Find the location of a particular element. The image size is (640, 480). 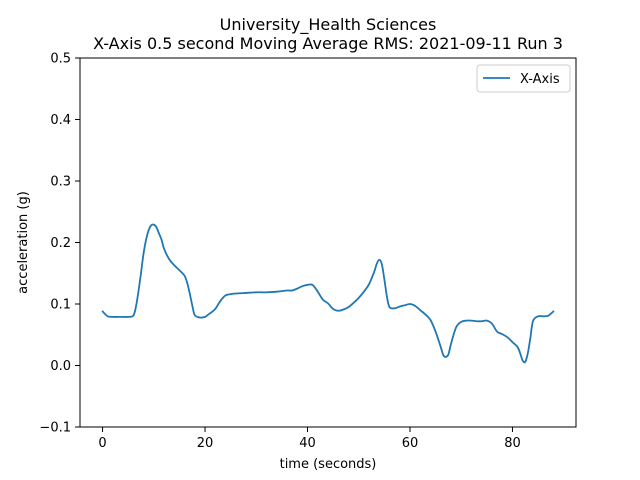

y-tick-label: 0.3 is located at coordinates (60, 182).